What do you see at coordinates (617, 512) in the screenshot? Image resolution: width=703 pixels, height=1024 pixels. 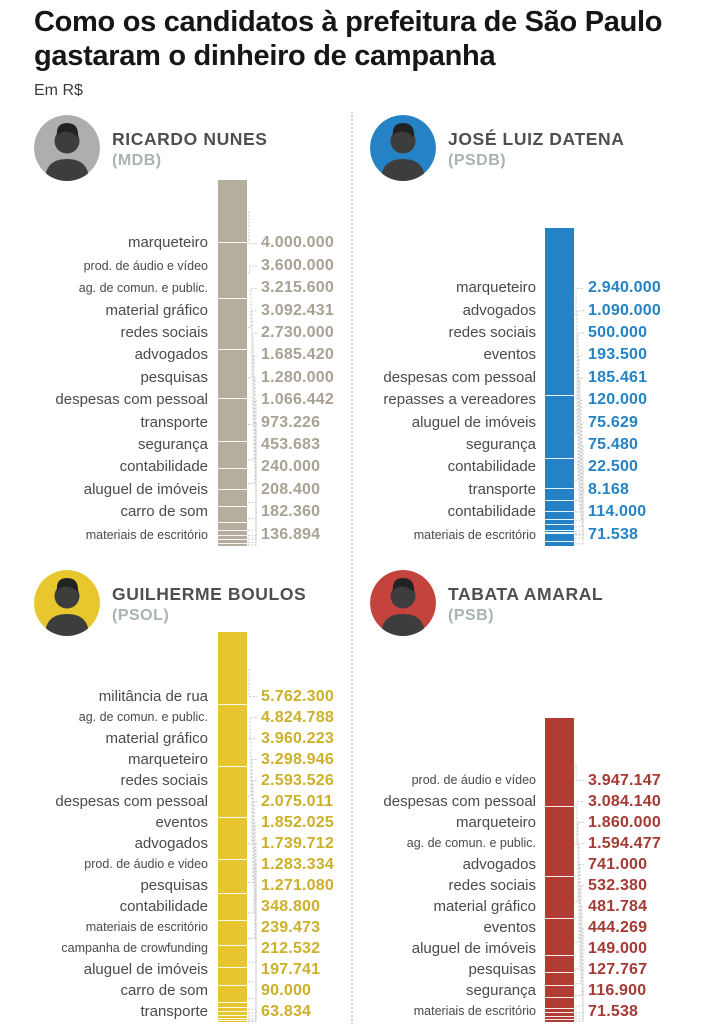 I see `spend-value: 114.000` at bounding box center [617, 512].